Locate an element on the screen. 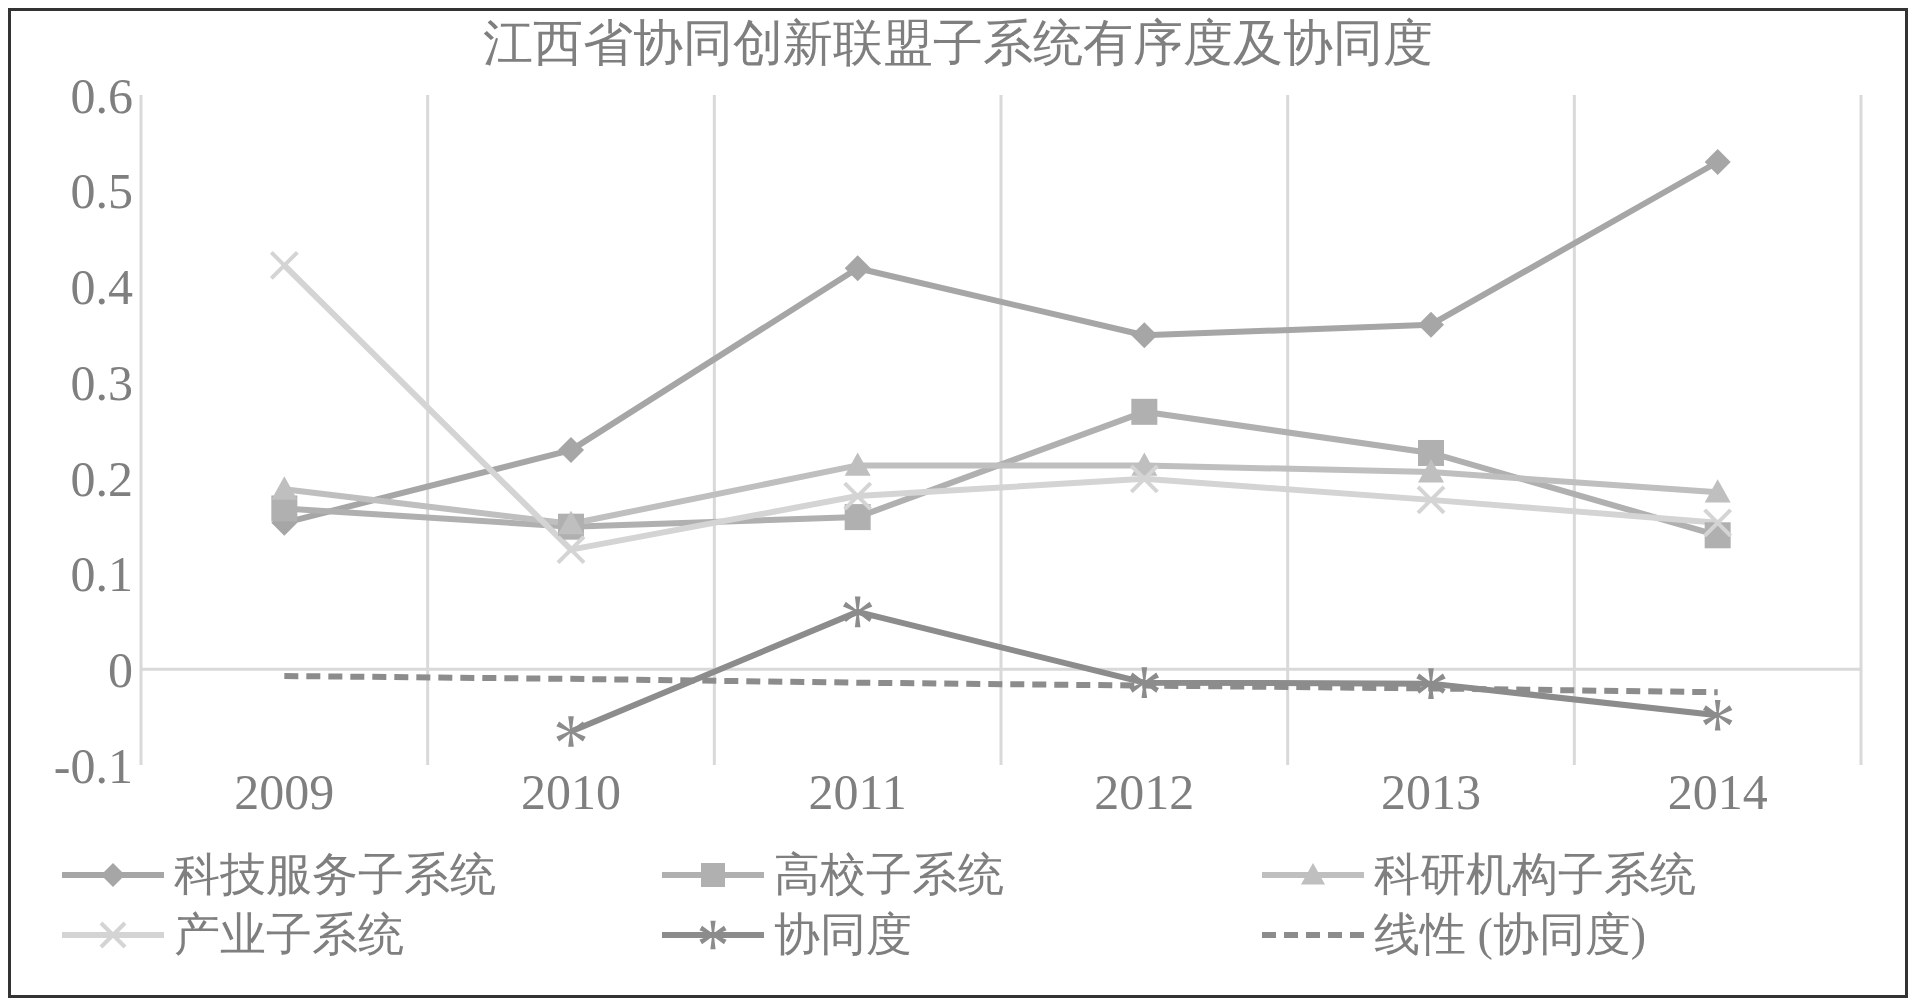 The image size is (1918, 1007). y-tick-label: 0.4 is located at coordinates (101, 287).